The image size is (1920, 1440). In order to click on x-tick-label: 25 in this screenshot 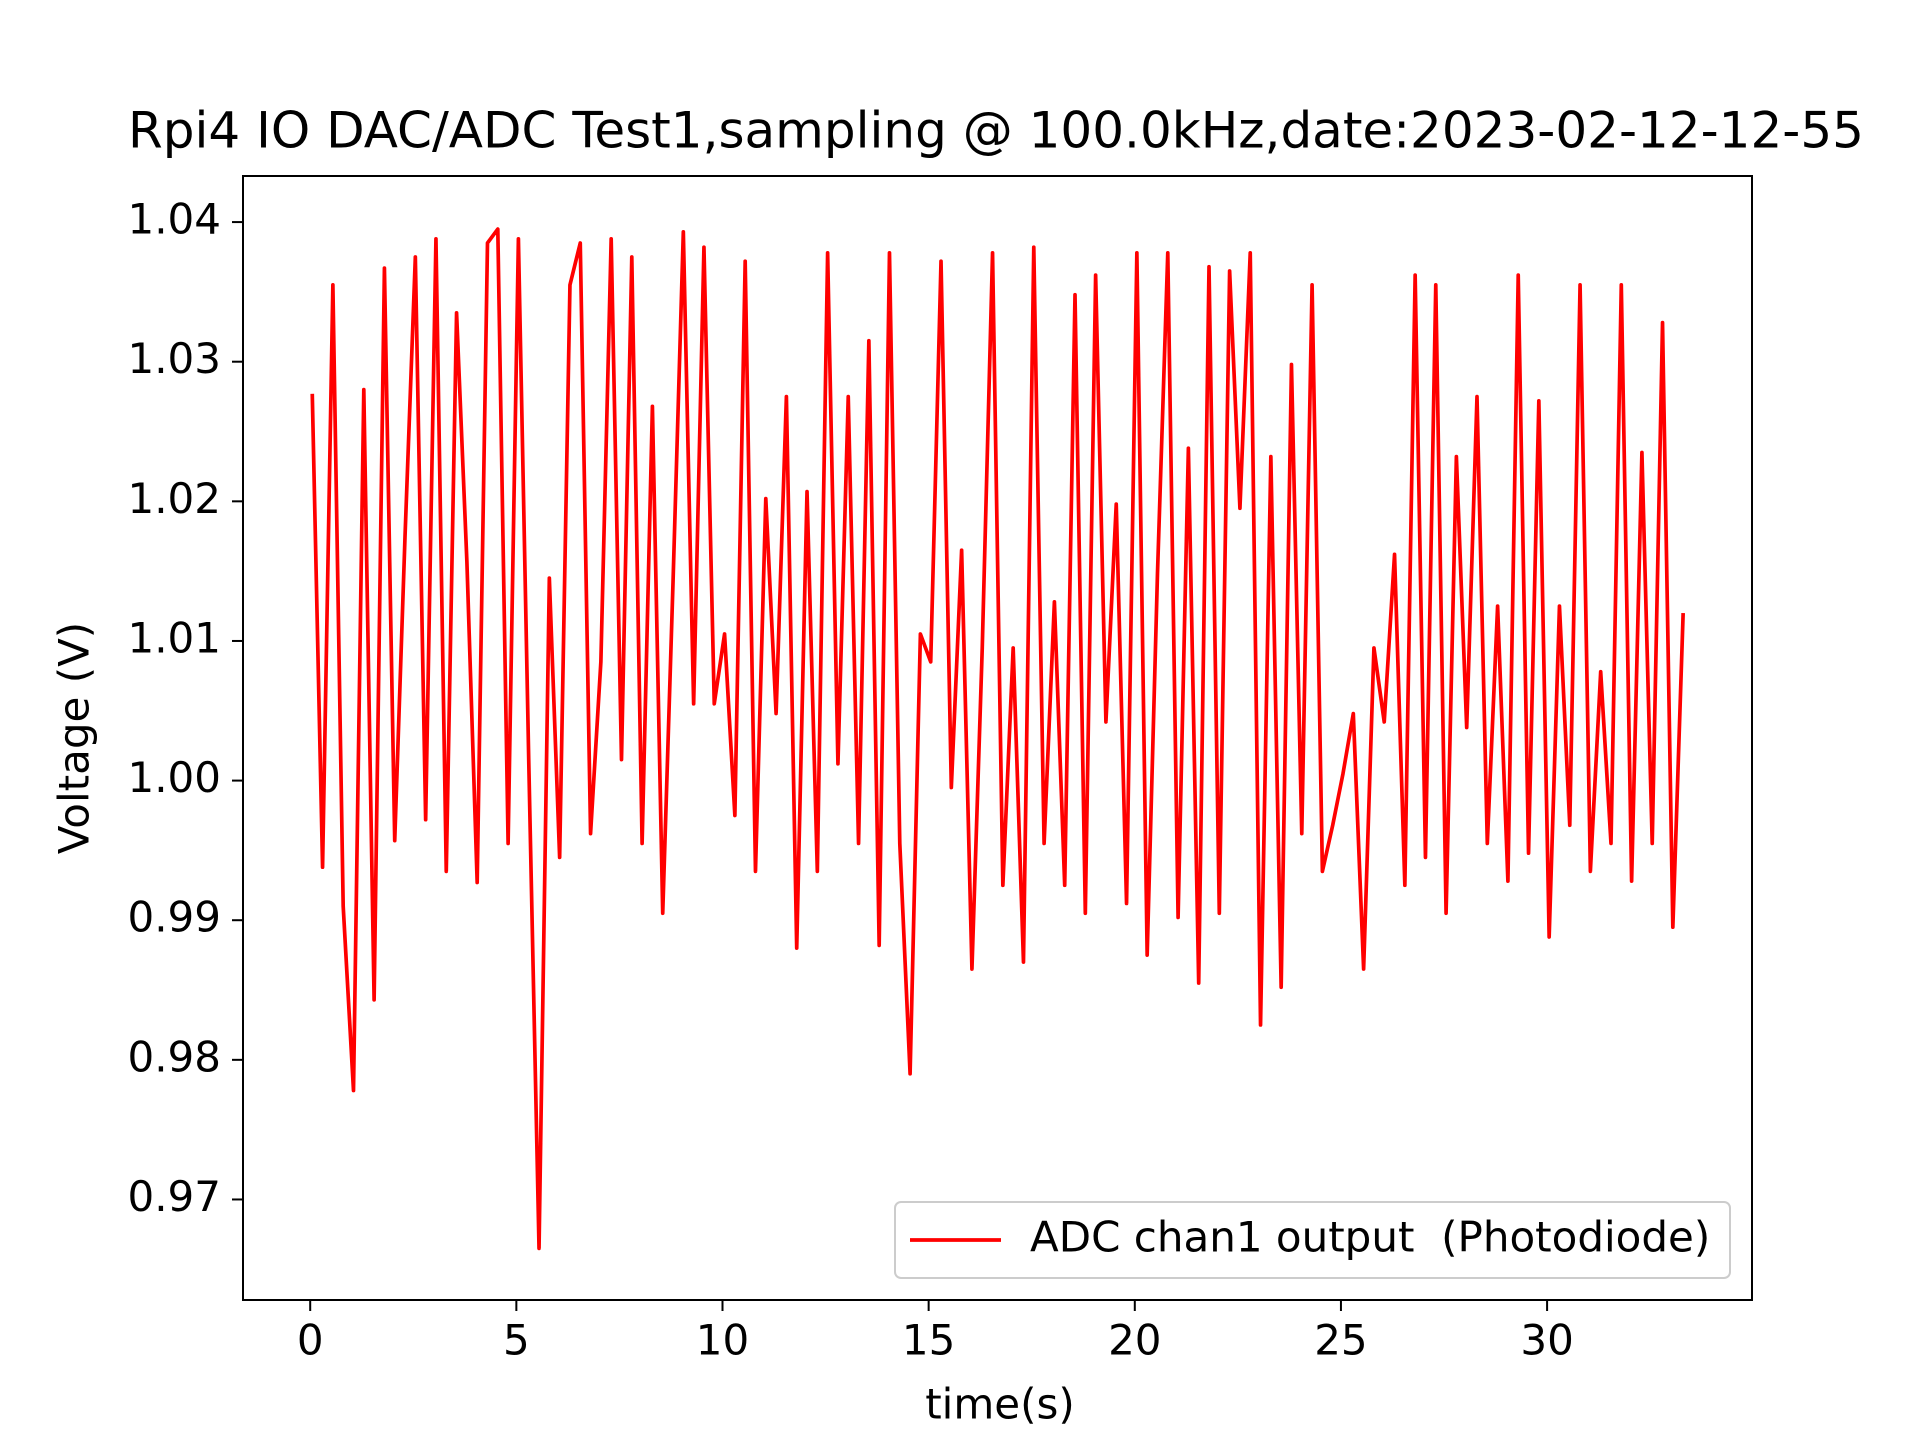, I will do `click(1340, 1340)`.